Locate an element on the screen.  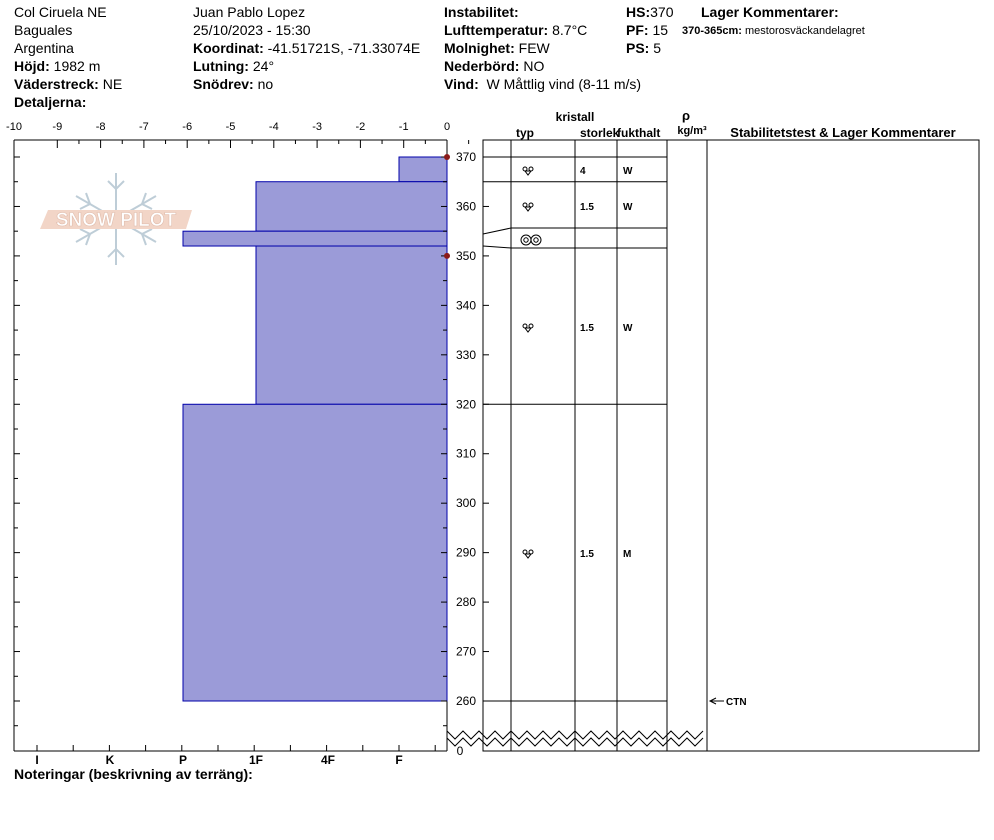
height-zero-label: 0 is located at coordinates (460, 751).